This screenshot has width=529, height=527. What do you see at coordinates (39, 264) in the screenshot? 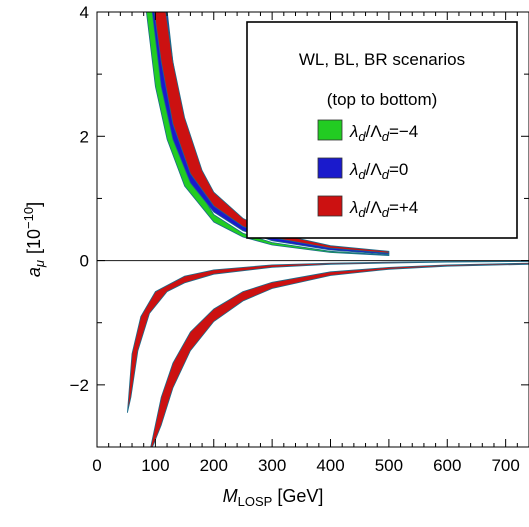
I see `y-label-sub: μ` at bounding box center [39, 264].